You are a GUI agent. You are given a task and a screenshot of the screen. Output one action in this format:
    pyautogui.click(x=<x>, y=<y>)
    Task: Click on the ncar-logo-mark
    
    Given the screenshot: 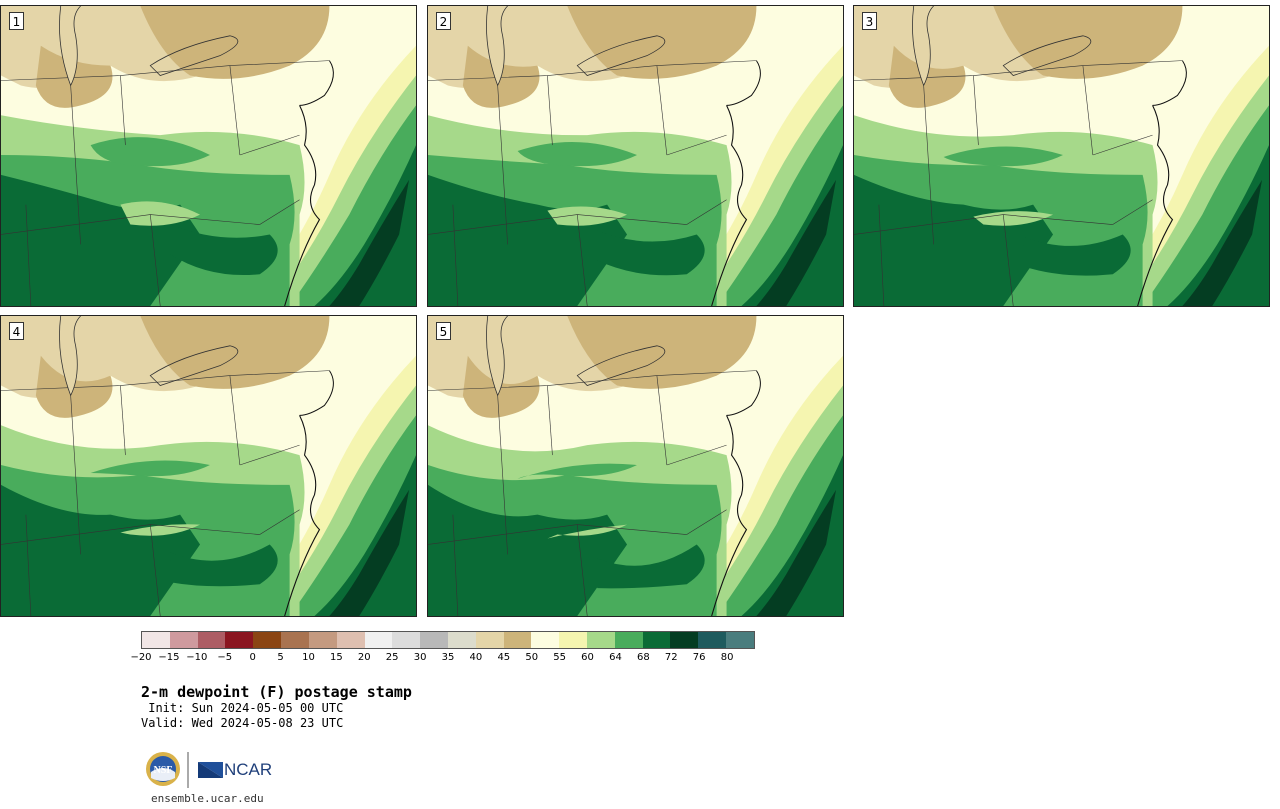 What is the action you would take?
    pyautogui.click(x=210, y=770)
    